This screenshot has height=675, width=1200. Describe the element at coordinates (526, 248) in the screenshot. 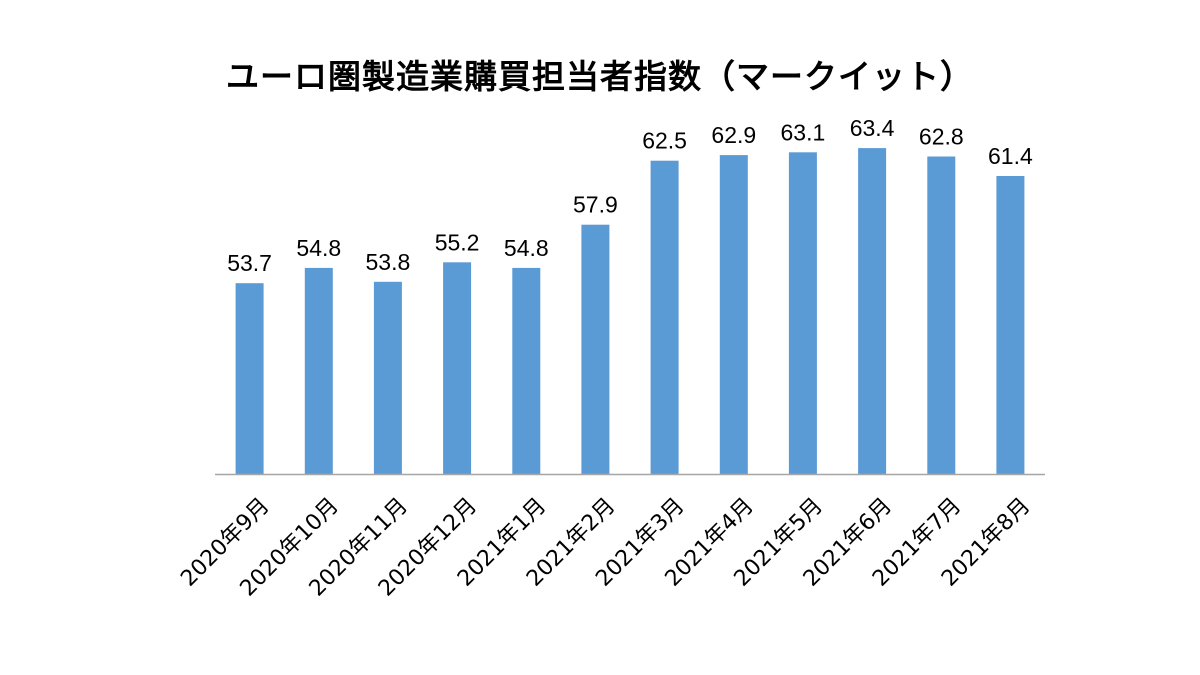

I see `data-label-5: 54.8` at that location.